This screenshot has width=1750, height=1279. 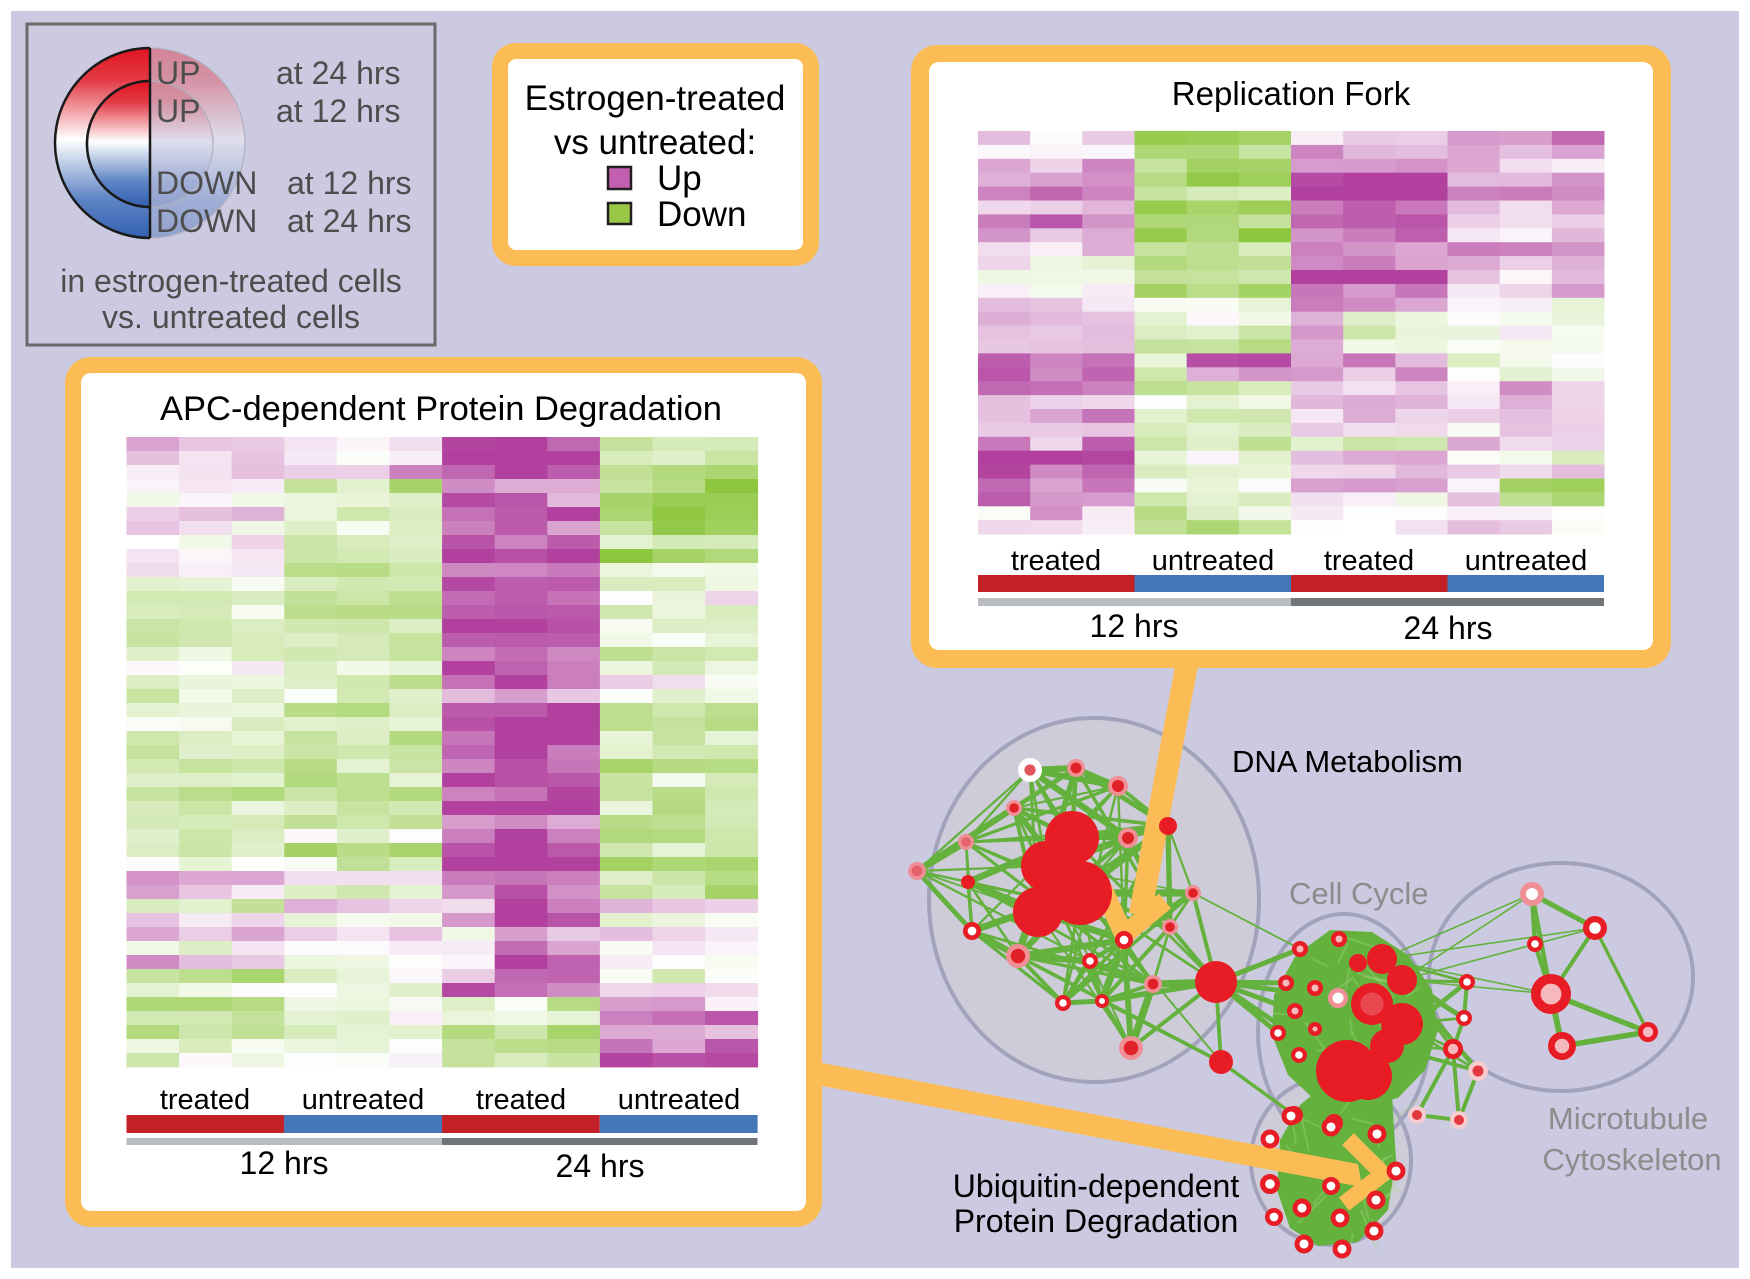 What do you see at coordinates (231, 317) in the screenshot?
I see `svg-text: vs. untreated cells` at bounding box center [231, 317].